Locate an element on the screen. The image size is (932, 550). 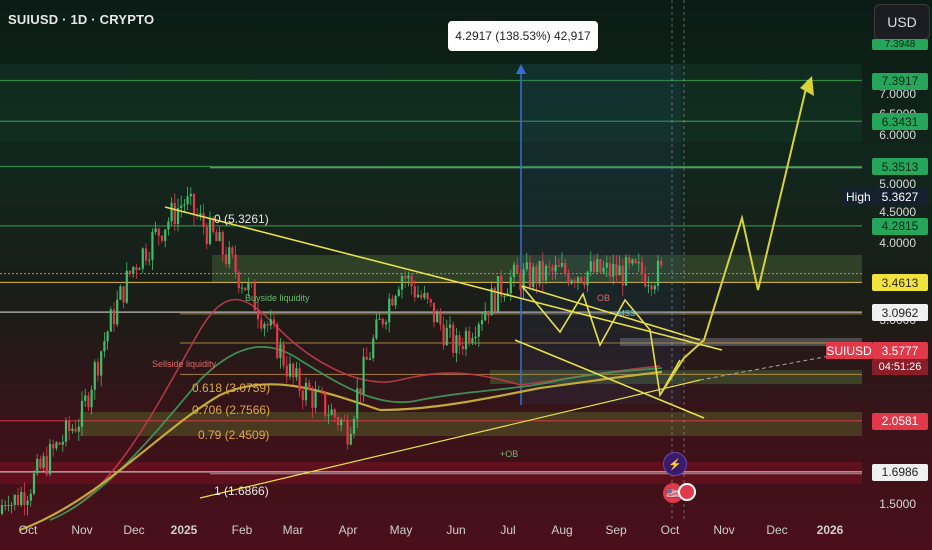
y-tick-label: 6.0000 is located at coordinates (897, 135).